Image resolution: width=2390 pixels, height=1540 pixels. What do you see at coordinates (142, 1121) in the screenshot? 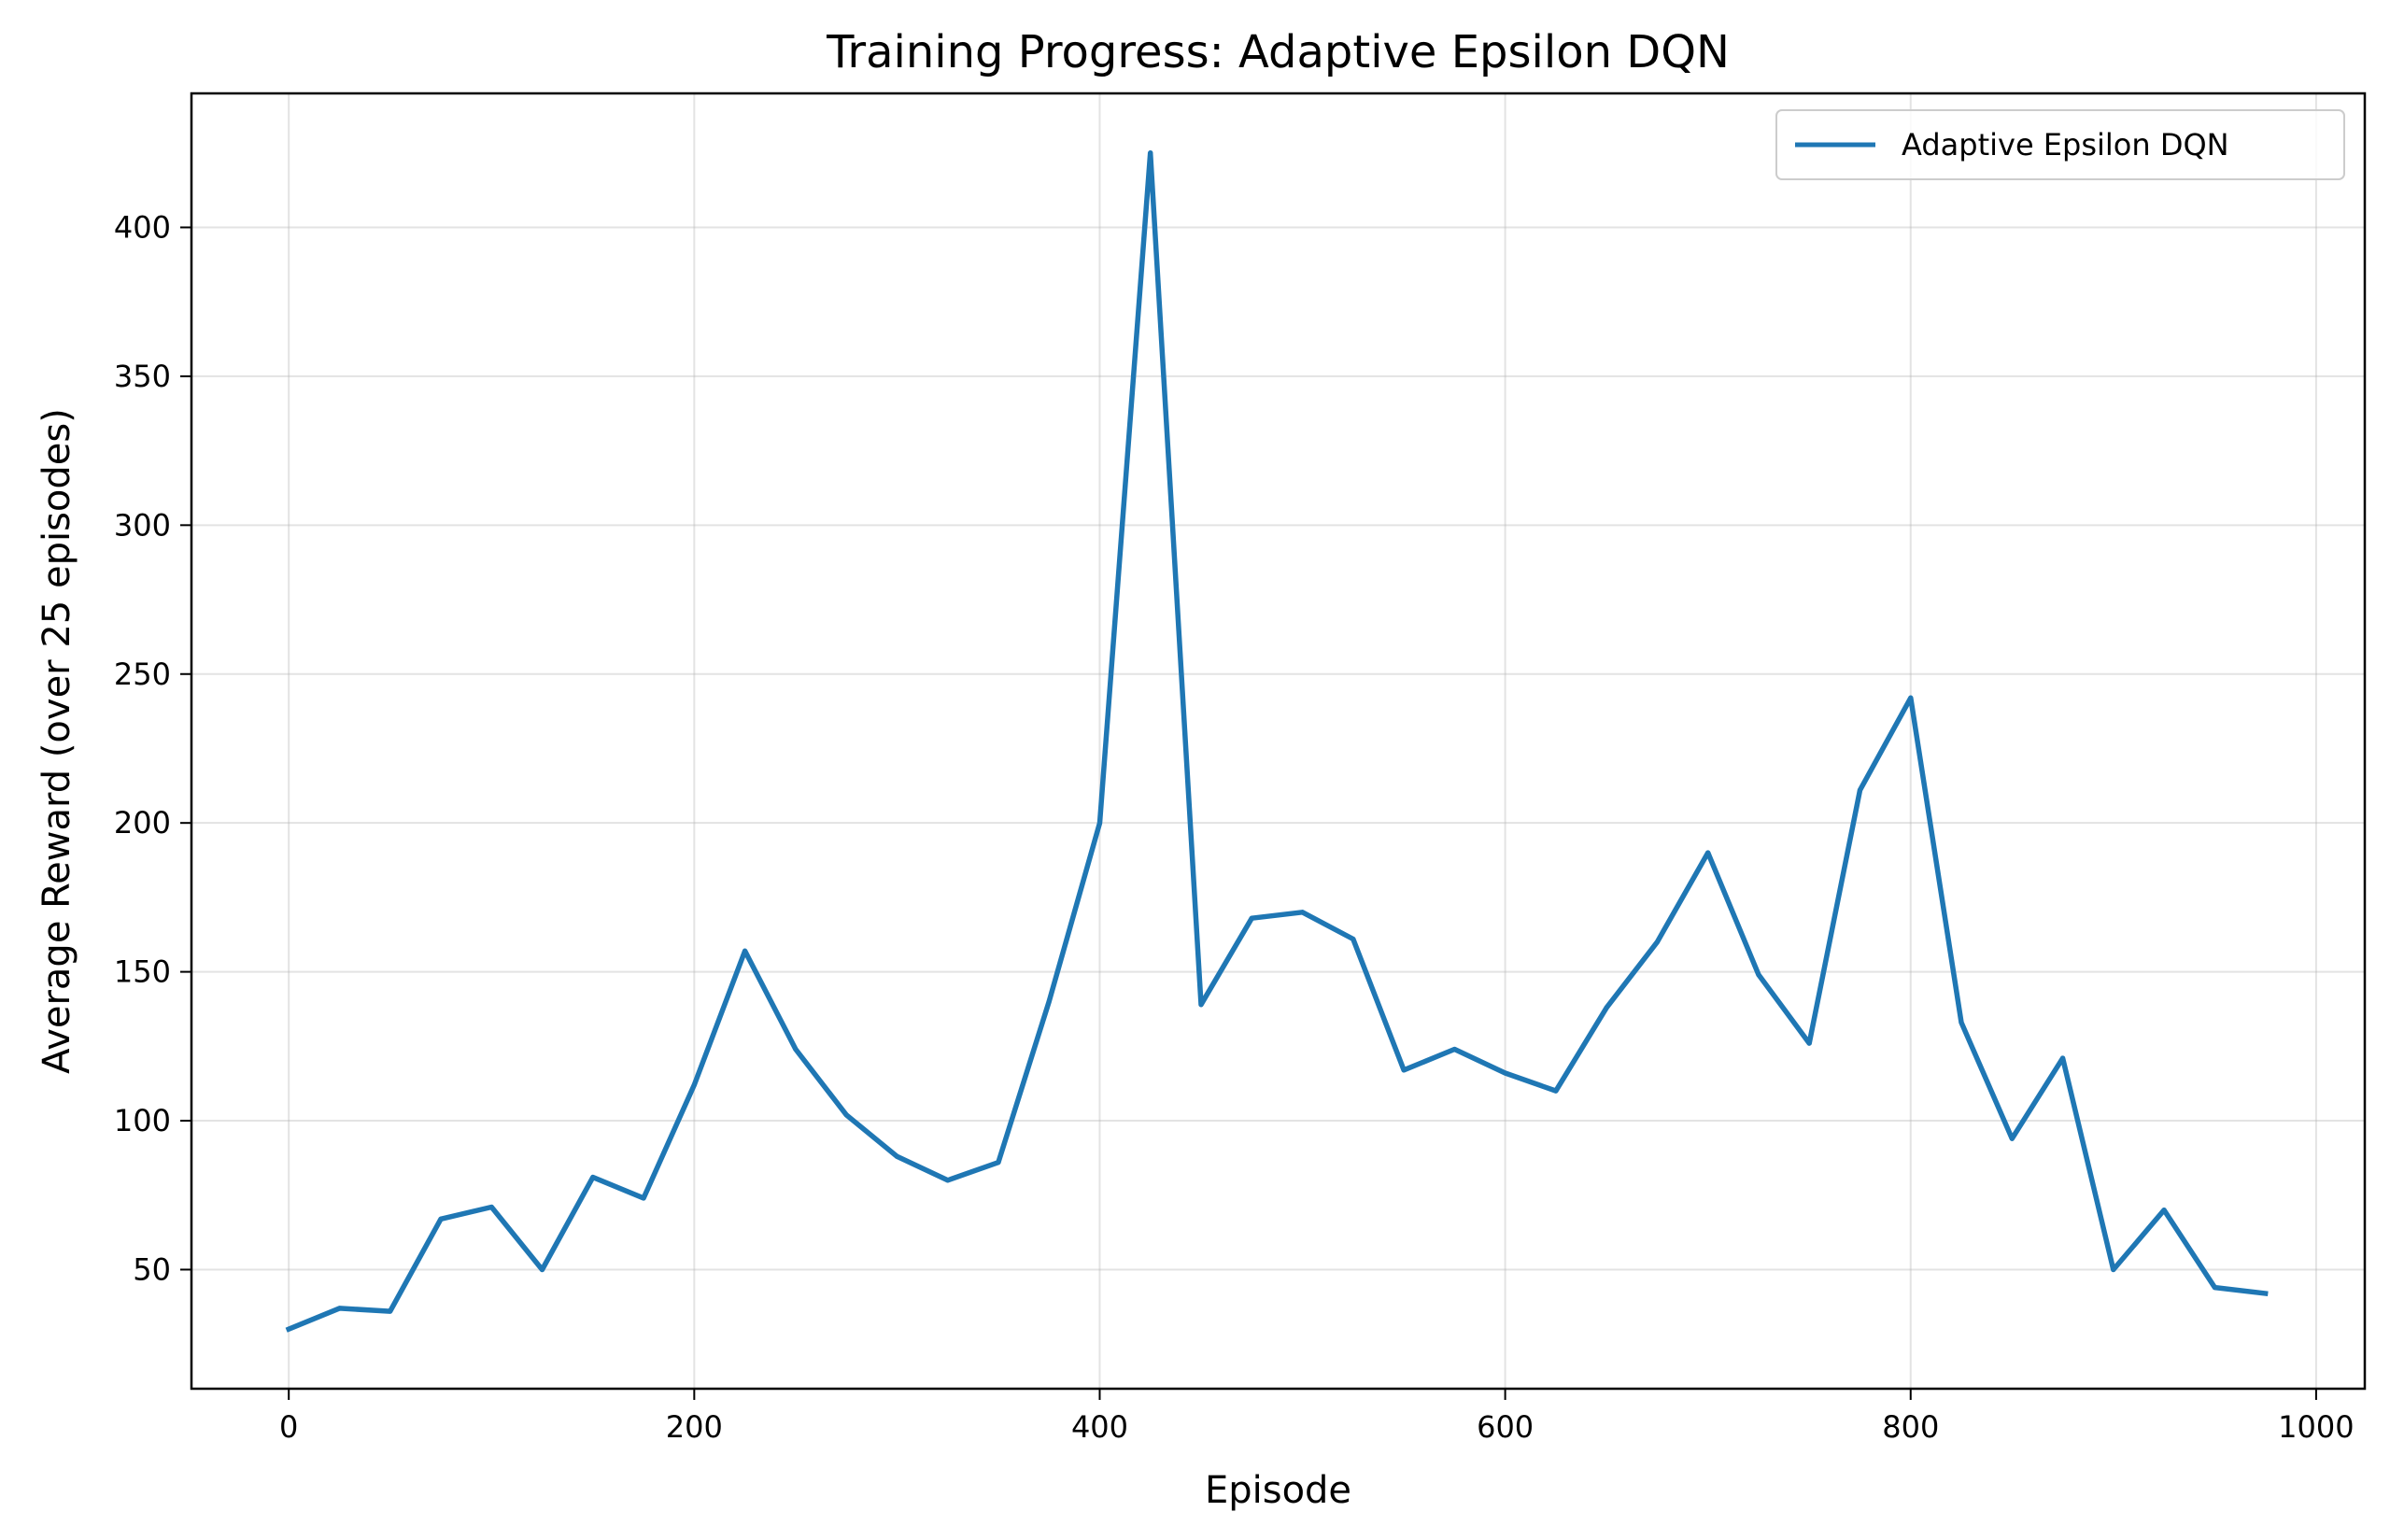
I see `y-tick-label: 100` at bounding box center [142, 1121].